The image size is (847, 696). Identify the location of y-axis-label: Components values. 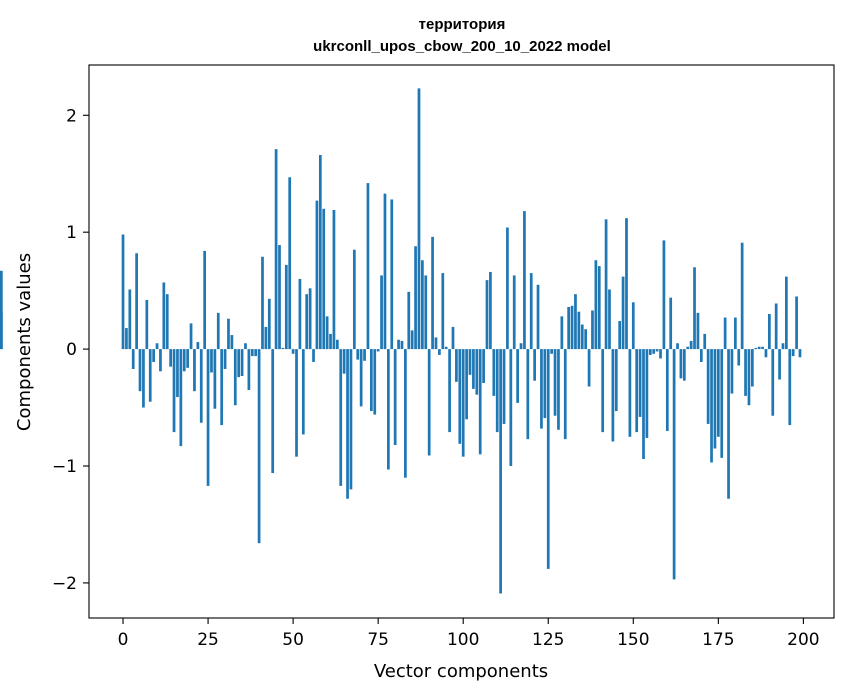
(24, 342).